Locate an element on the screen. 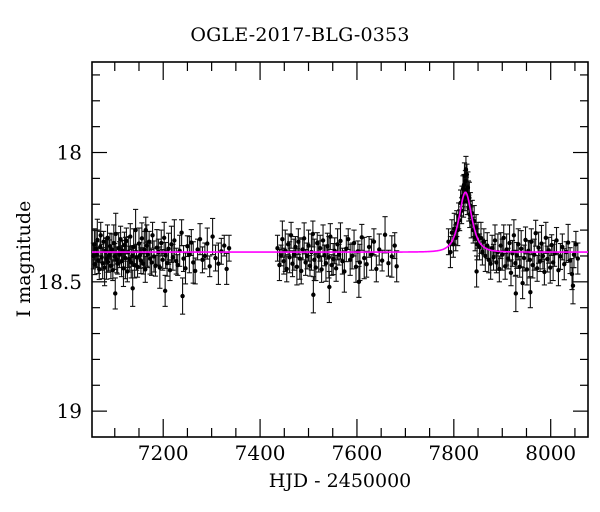 This screenshot has width=600, height=512. x-tick-label: 7200 is located at coordinates (163, 453).